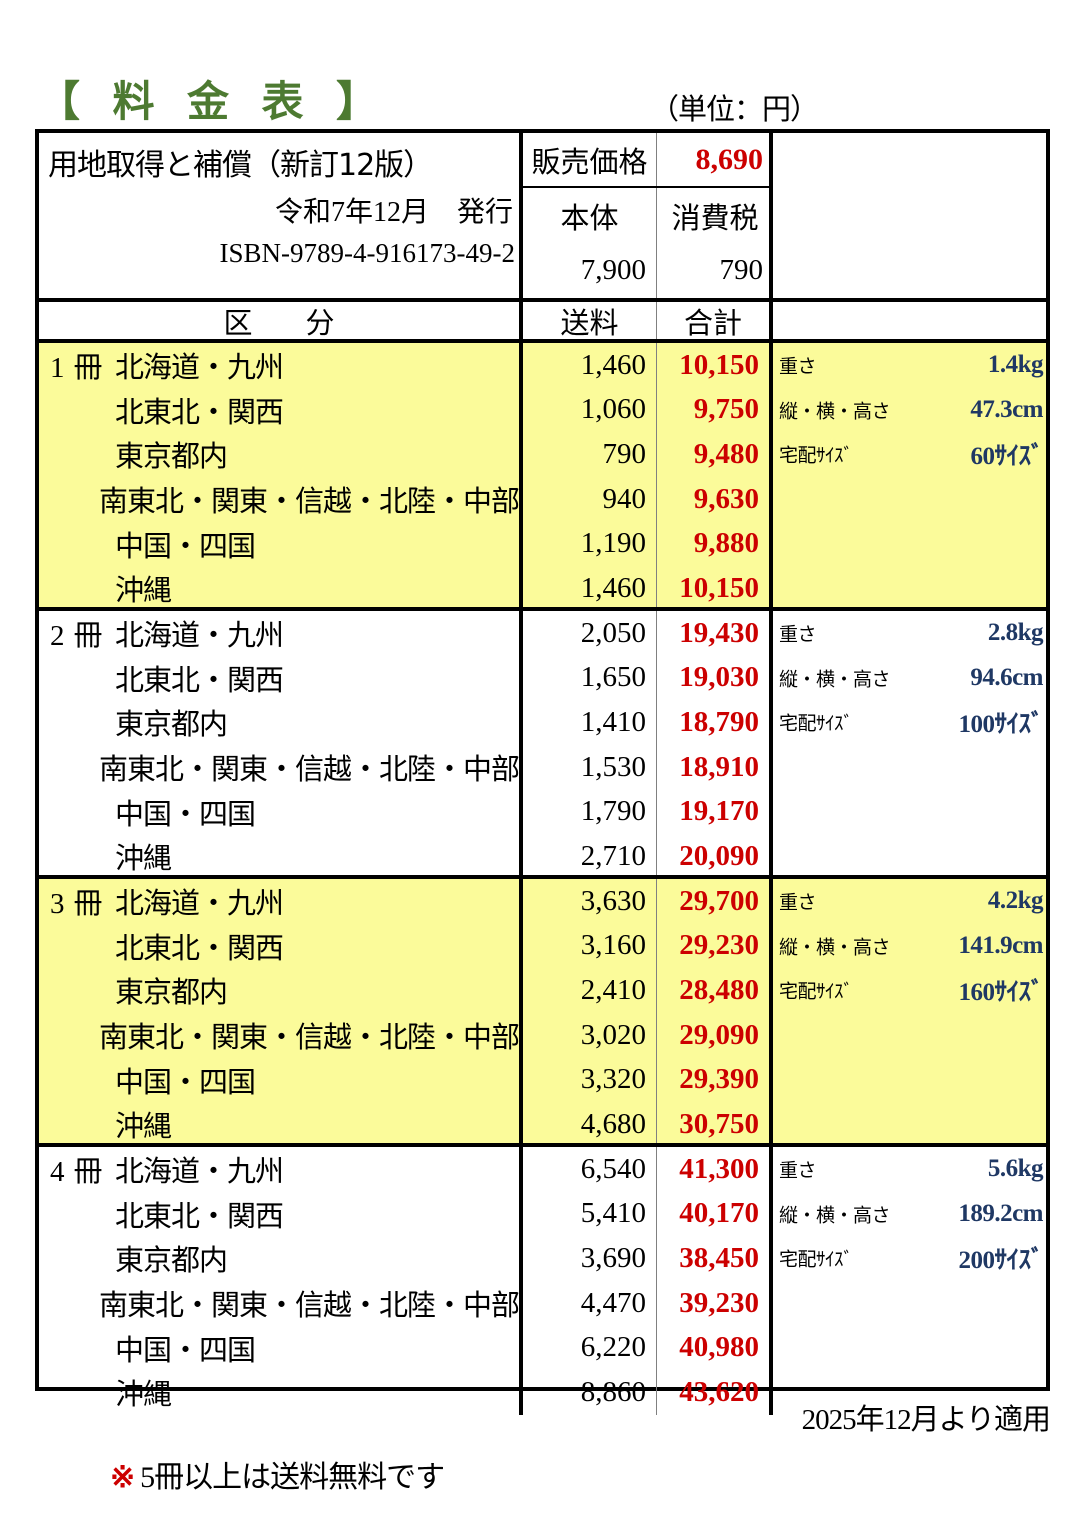 This screenshot has width=1086, height=1536. Describe the element at coordinates (281, 321) in the screenshot. I see `column-header-kubun: 区 分` at that location.